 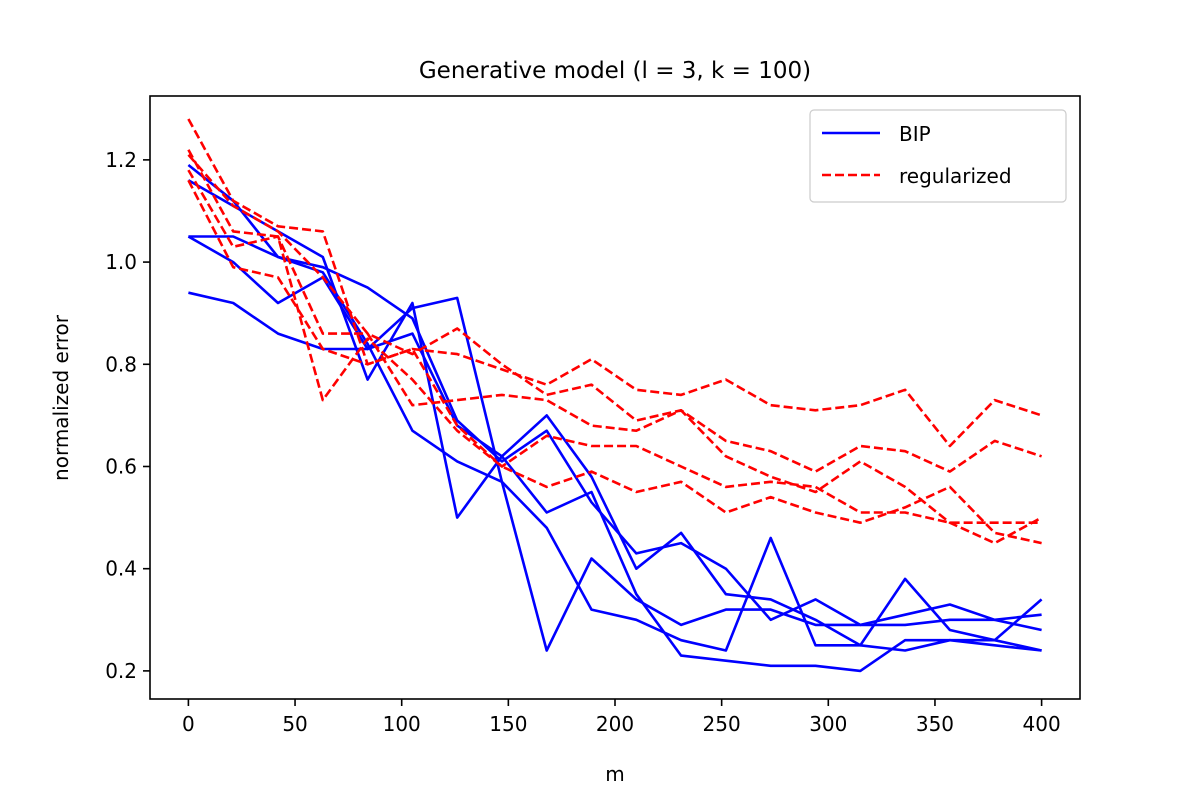 What do you see at coordinates (402, 724) in the screenshot?
I see `x-tick-label: 100` at bounding box center [402, 724].